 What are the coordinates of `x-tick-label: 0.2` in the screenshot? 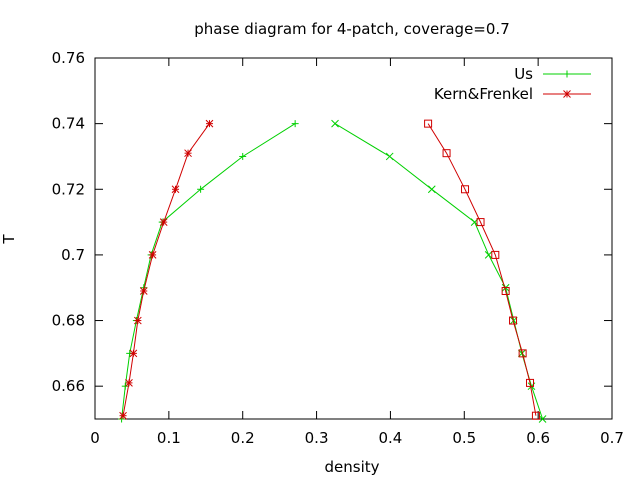 It's located at (243, 438).